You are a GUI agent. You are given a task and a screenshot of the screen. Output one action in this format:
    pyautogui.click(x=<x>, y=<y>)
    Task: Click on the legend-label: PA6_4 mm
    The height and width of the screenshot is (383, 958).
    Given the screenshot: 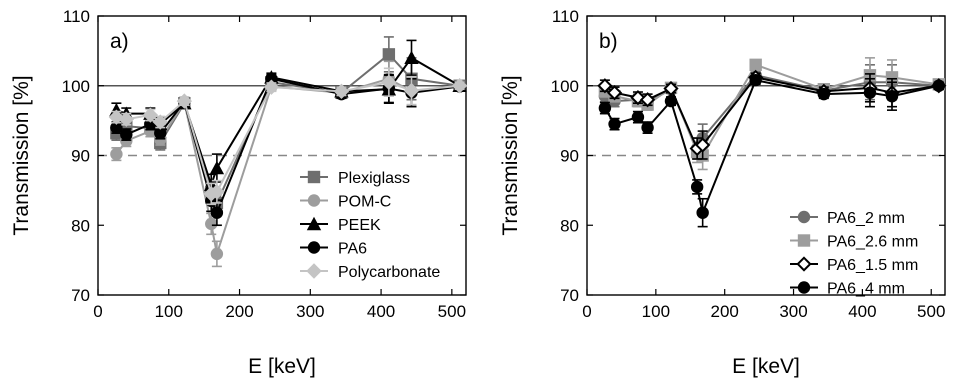 What is the action you would take?
    pyautogui.click(x=866, y=289)
    